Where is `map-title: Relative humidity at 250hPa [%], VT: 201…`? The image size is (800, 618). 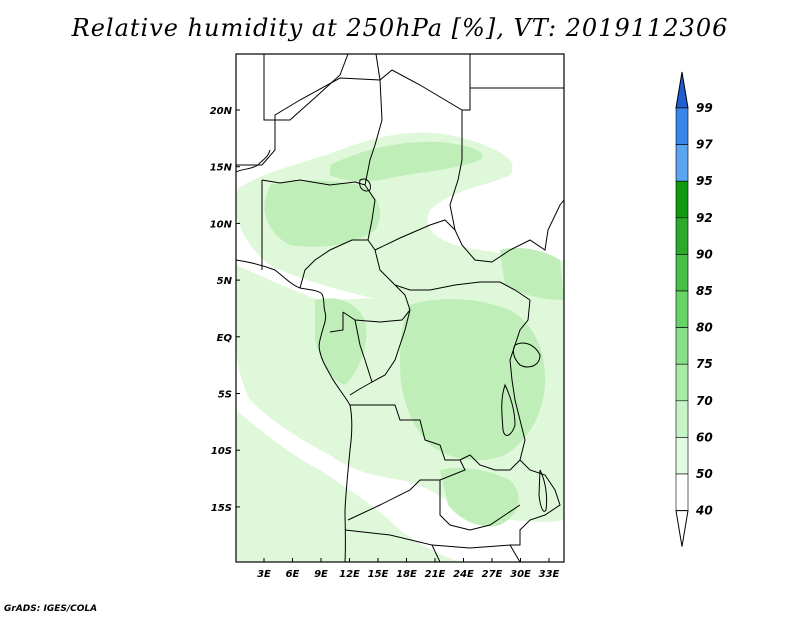
map-title: Relative humidity at 250hPa [%], VT: 201… is located at coordinates (400, 28).